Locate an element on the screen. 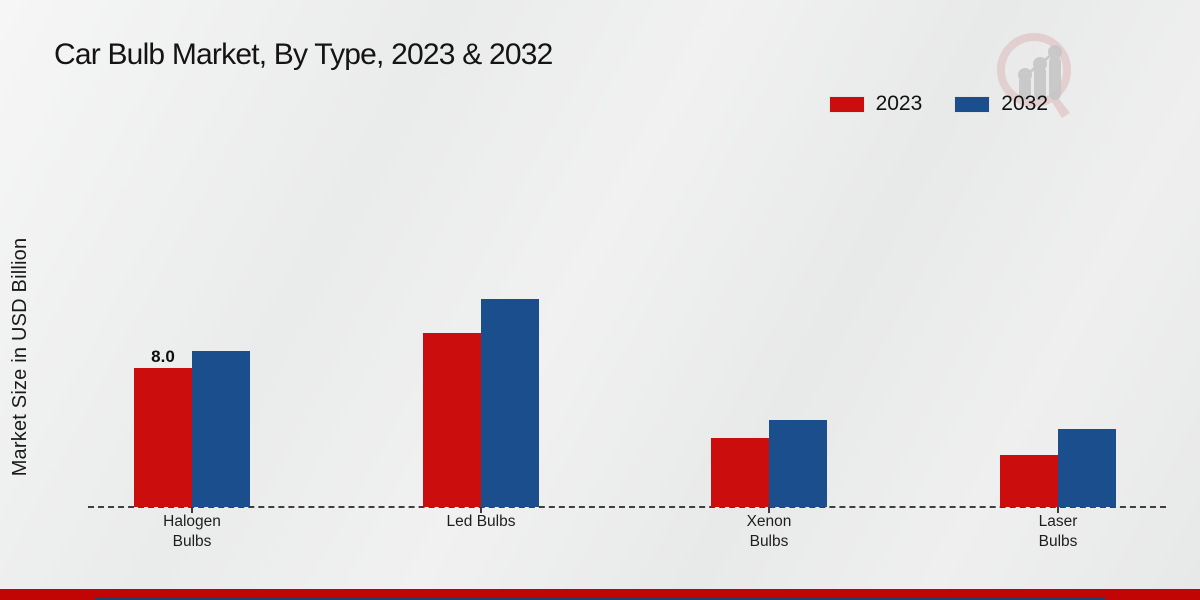 The width and height of the screenshot is (1200, 600). legend-label-2032: 2032 is located at coordinates (1024, 103).